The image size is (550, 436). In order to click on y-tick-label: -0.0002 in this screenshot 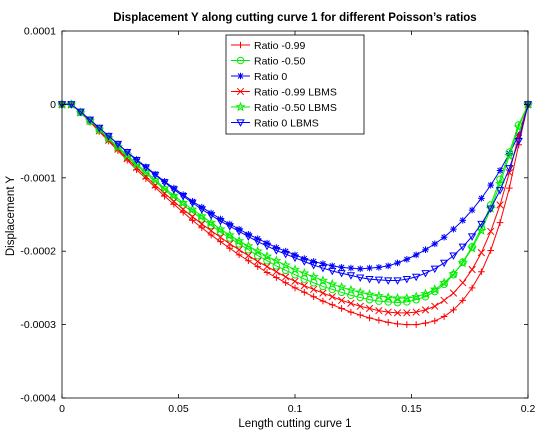, I will do `click(38, 252)`.